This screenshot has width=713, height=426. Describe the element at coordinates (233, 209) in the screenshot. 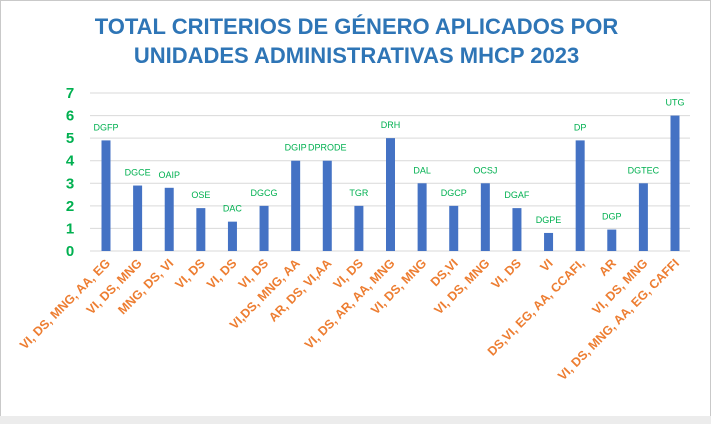

I see `data-label: DAC` at that location.